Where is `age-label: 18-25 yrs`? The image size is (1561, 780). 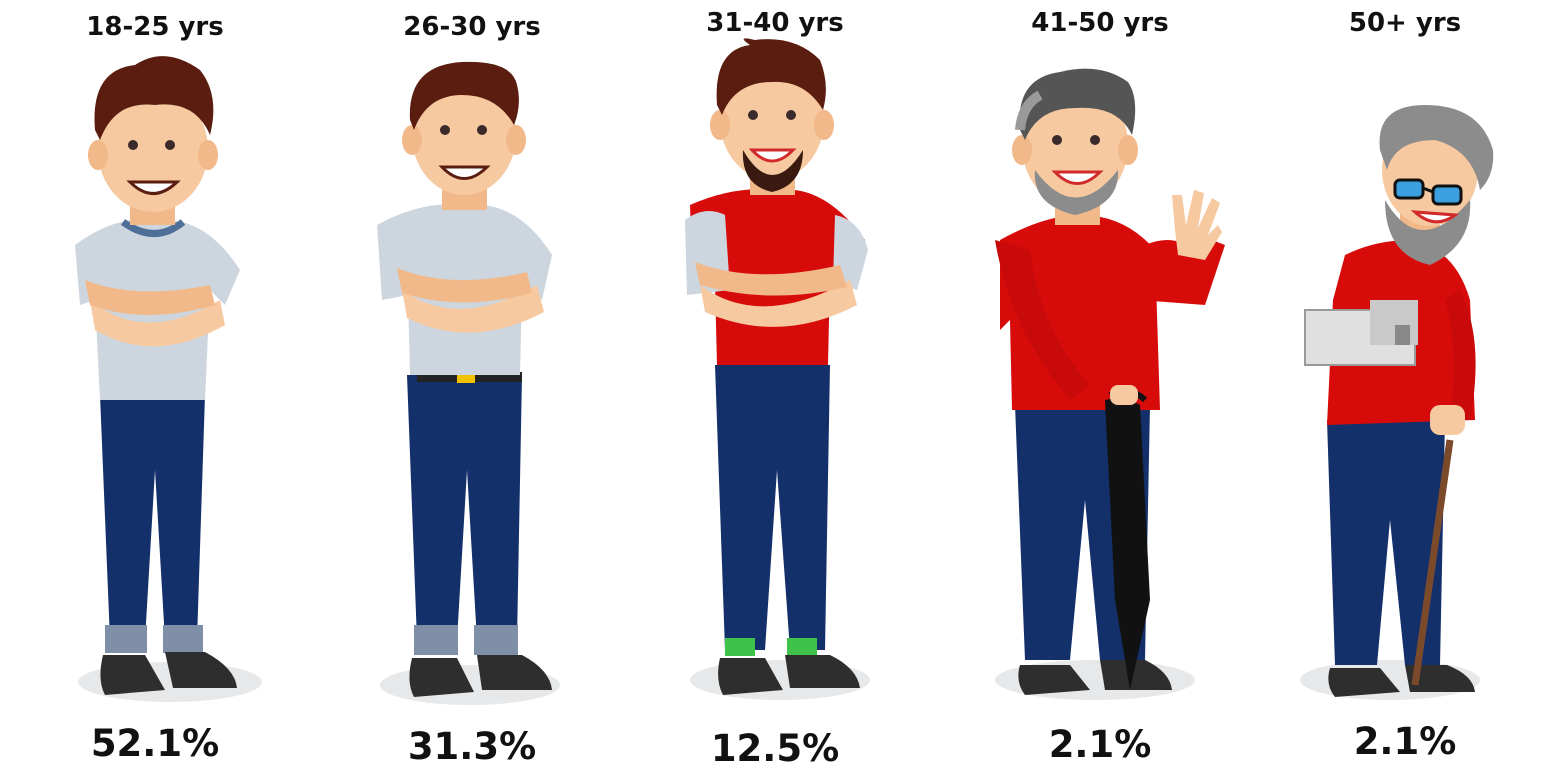 age-label: 18-25 yrs is located at coordinates (155, 27).